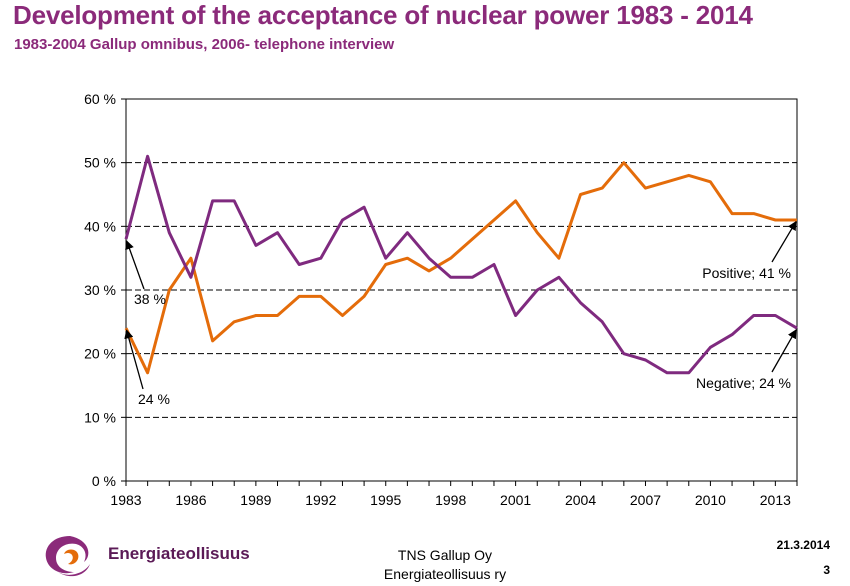  Describe the element at coordinates (743, 383) in the screenshot. I see `annotation-label: Negative; 24 %` at that location.